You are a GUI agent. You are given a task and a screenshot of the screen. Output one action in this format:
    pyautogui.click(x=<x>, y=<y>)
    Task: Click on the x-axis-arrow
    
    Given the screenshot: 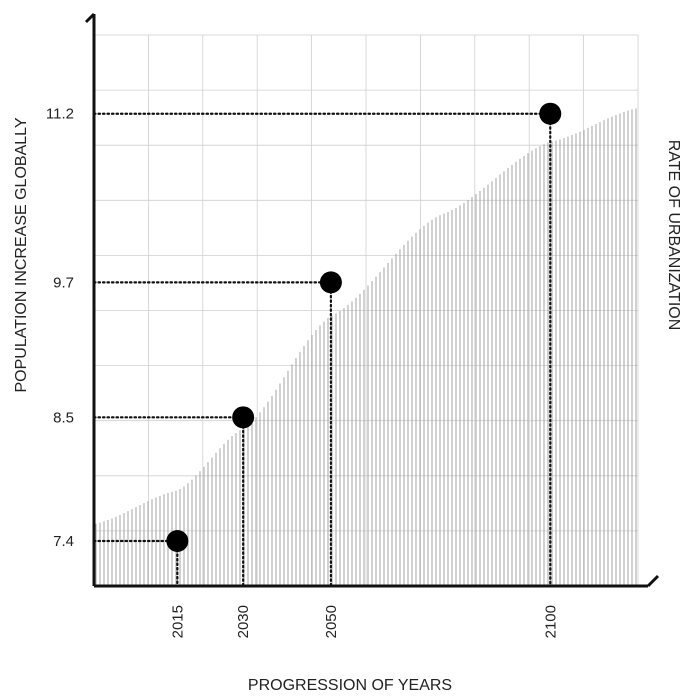 What is the action you would take?
    pyautogui.click(x=653, y=581)
    